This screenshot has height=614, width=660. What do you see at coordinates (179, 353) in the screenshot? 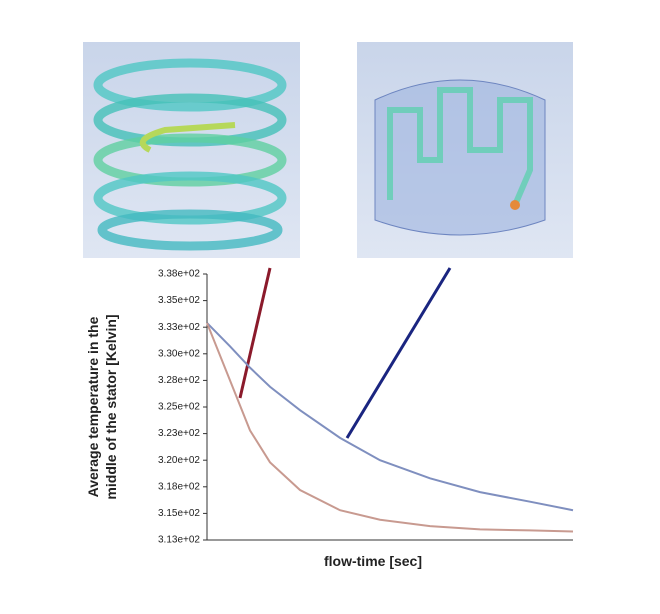
I see `y-tick-label: 3.30e+02` at bounding box center [179, 353].